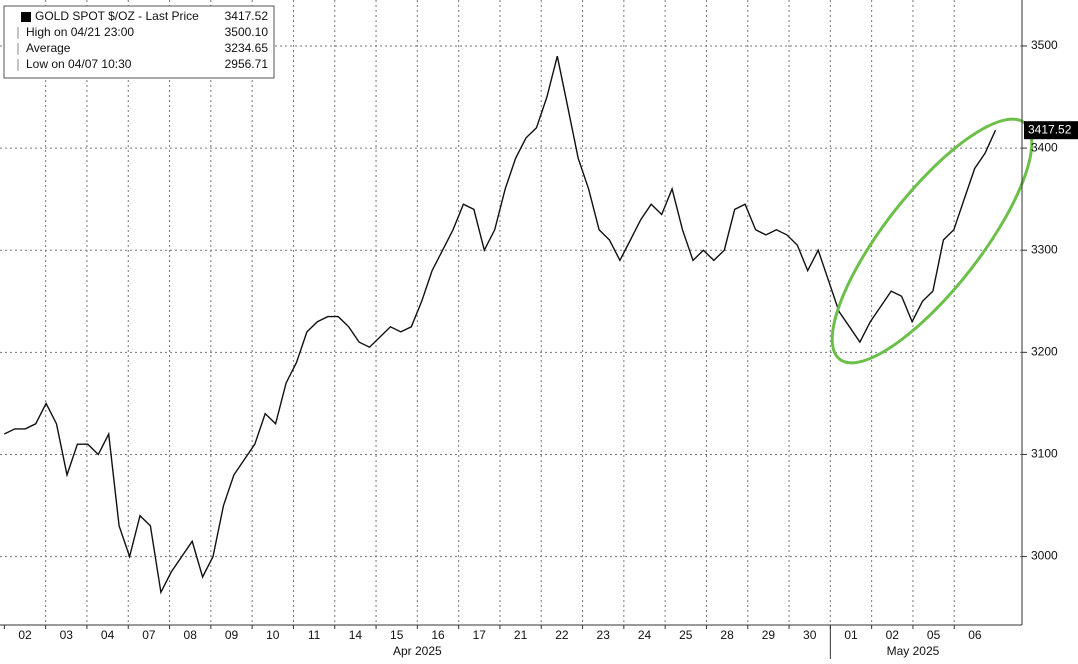  I want to click on legend-label: Average, so click(48, 48).